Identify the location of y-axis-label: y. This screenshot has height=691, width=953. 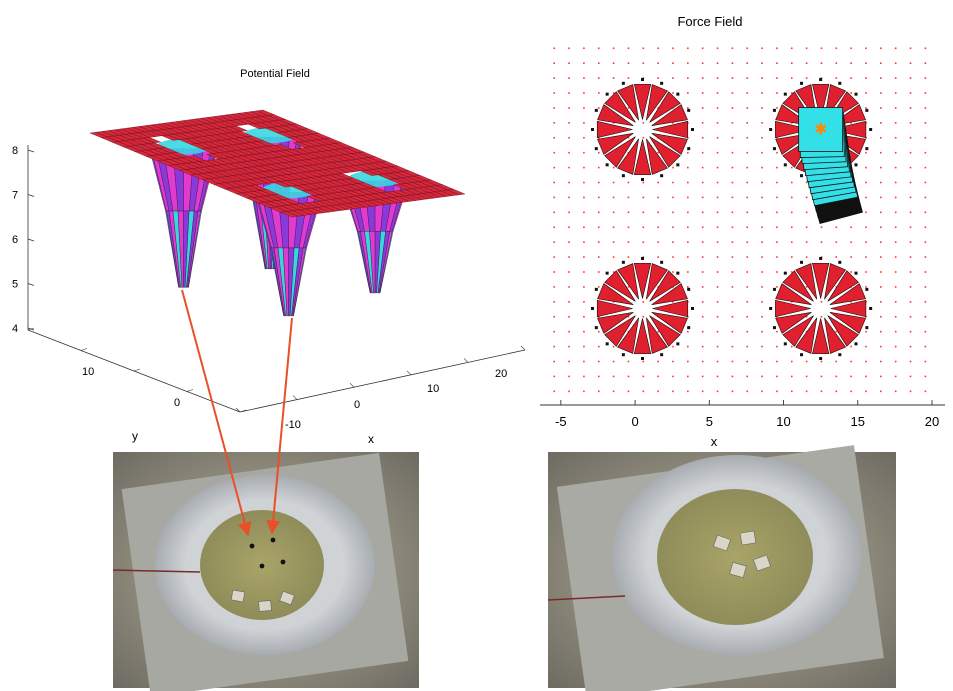
(135, 436).